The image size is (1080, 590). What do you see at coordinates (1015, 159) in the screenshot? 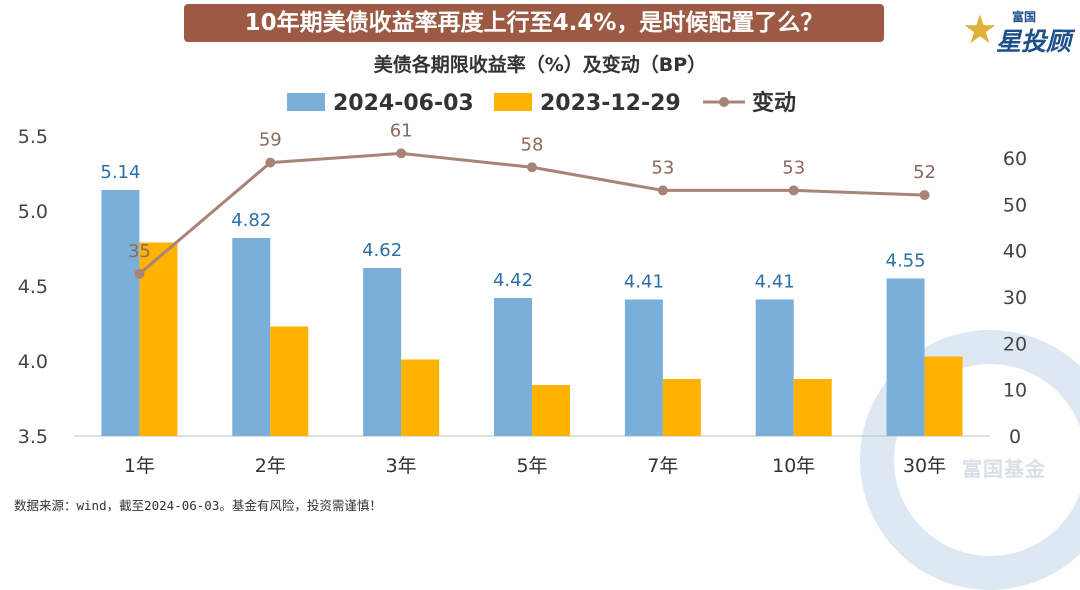
I see `right-axis-tick-label: 60` at bounding box center [1015, 159].